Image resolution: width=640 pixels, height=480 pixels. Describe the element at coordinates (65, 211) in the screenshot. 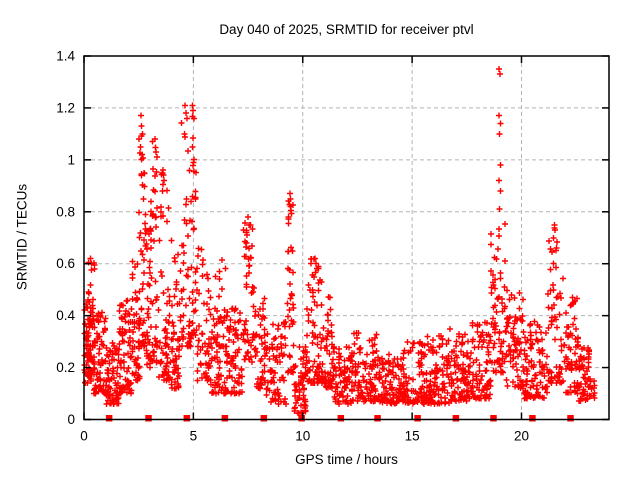

I see `y-tick-label: 0.8` at that location.